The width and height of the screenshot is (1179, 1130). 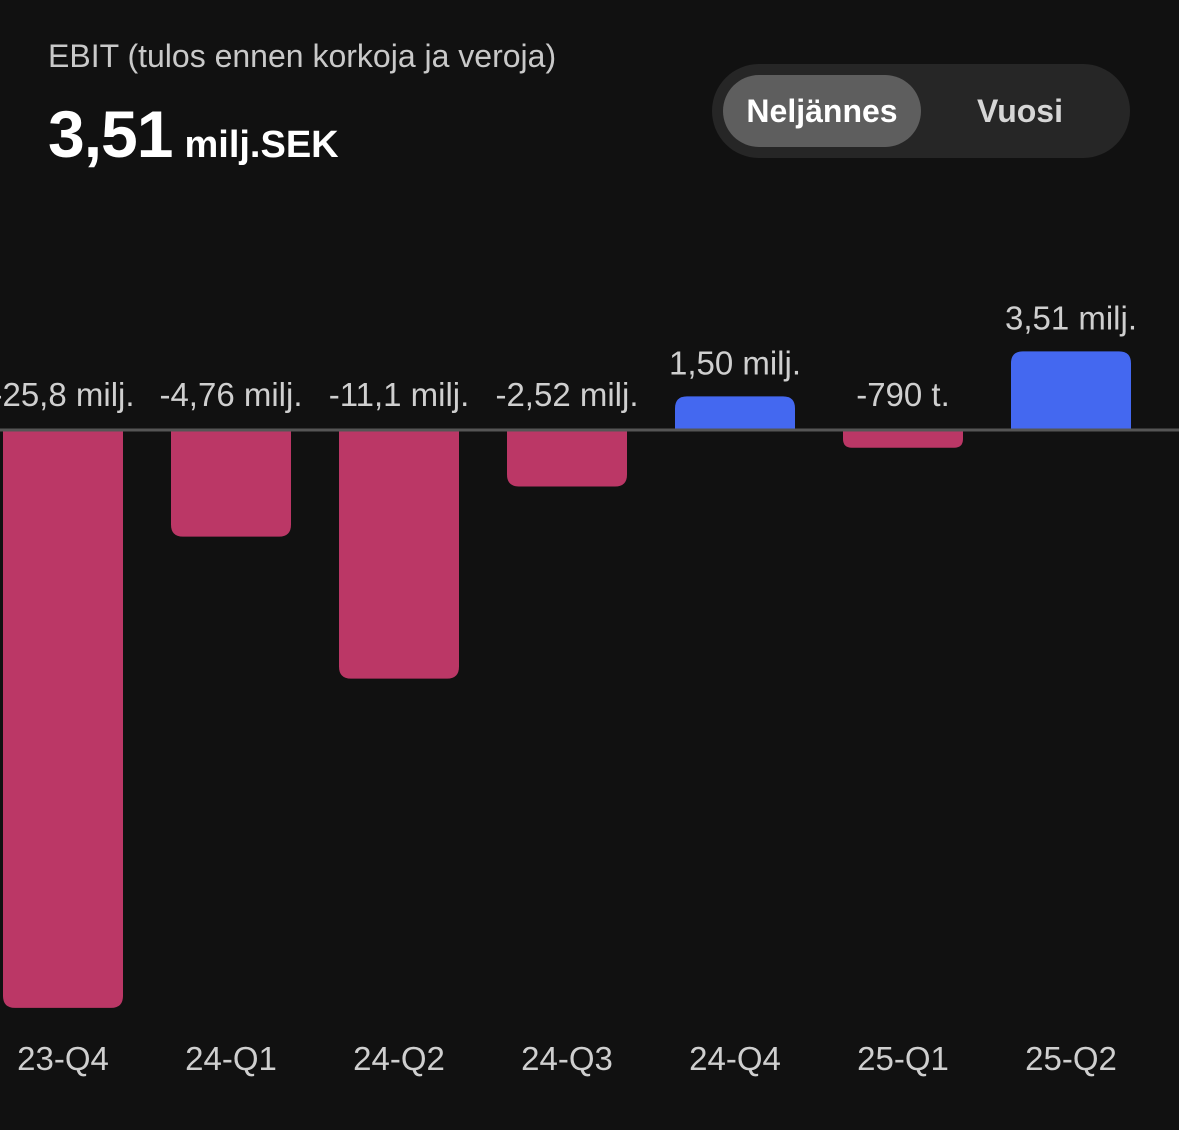 I want to click on value-label-25-Q2: 3,51 milj., so click(x=1071, y=317).